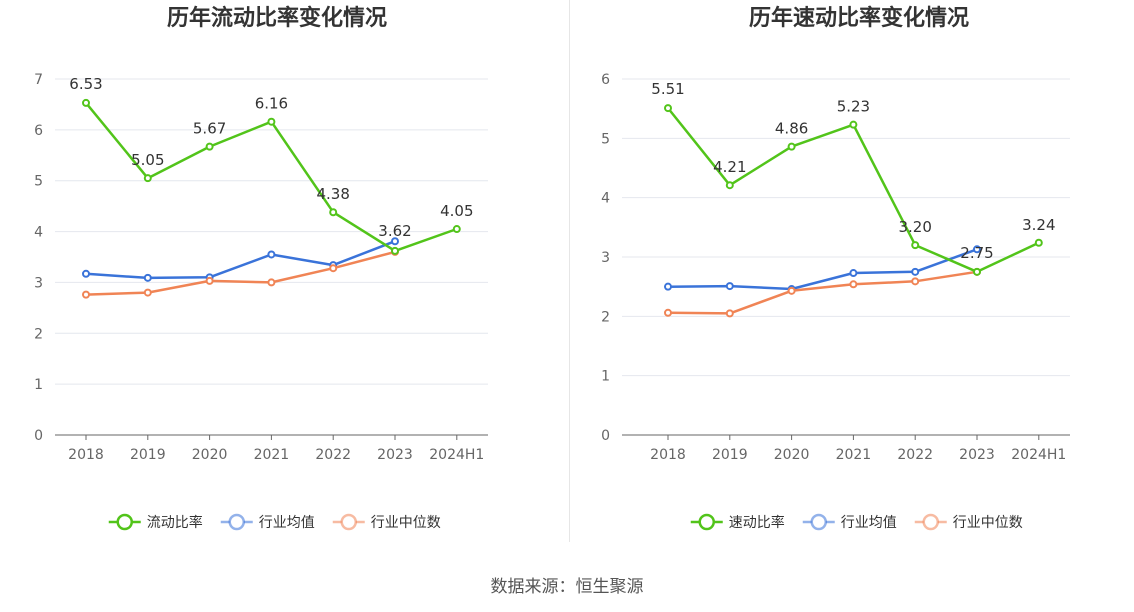 The image size is (1134, 612). Describe the element at coordinates (394, 231) in the screenshot. I see `data-label: 3.62` at that location.